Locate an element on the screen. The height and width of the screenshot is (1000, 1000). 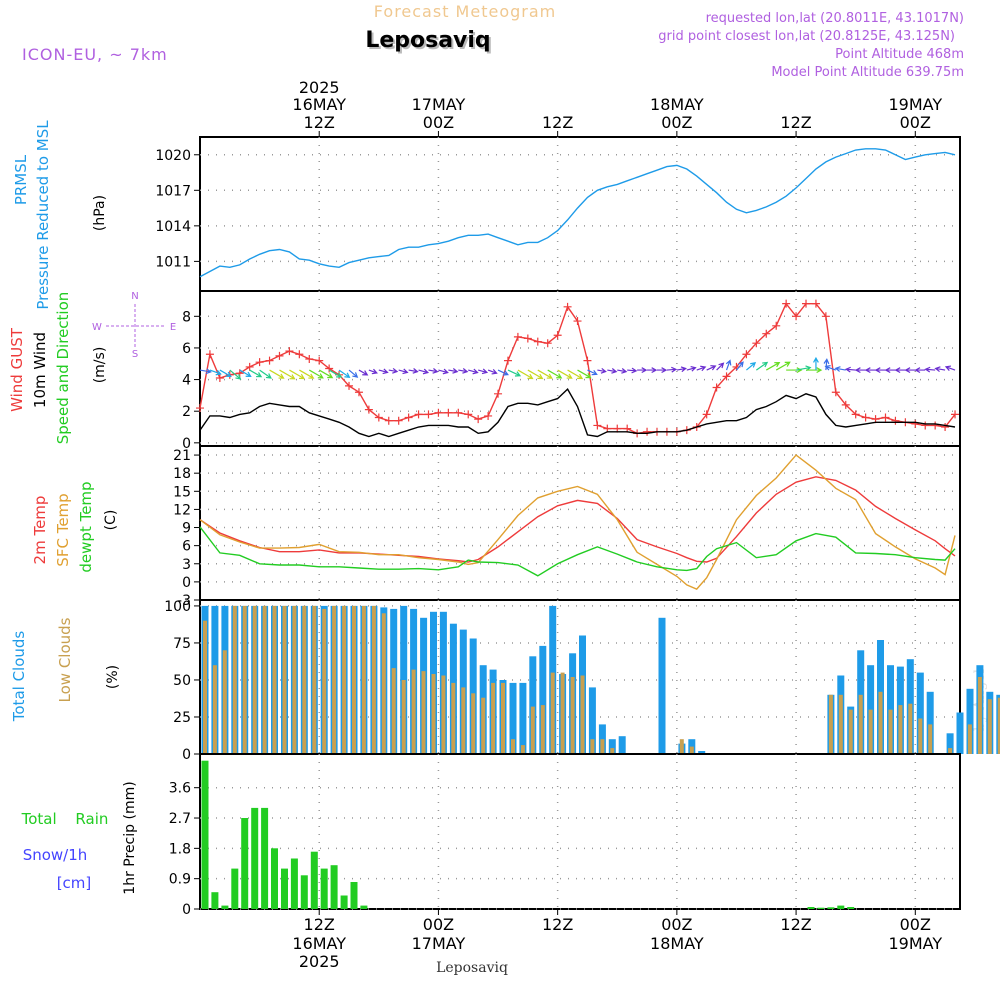
y-tick-label: 0 is located at coordinates (186, 444).